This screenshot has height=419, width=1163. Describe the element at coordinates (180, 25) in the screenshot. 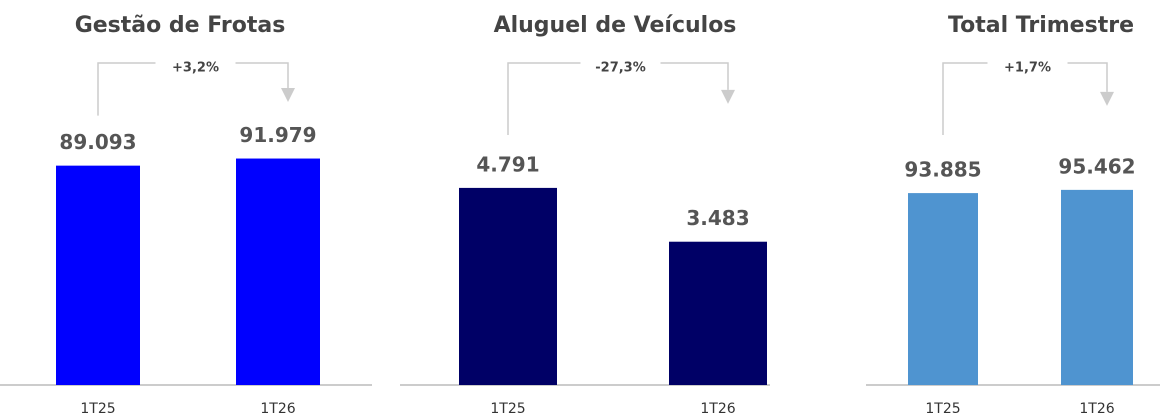

I see `chart-title: Gestão de Frotas` at that location.